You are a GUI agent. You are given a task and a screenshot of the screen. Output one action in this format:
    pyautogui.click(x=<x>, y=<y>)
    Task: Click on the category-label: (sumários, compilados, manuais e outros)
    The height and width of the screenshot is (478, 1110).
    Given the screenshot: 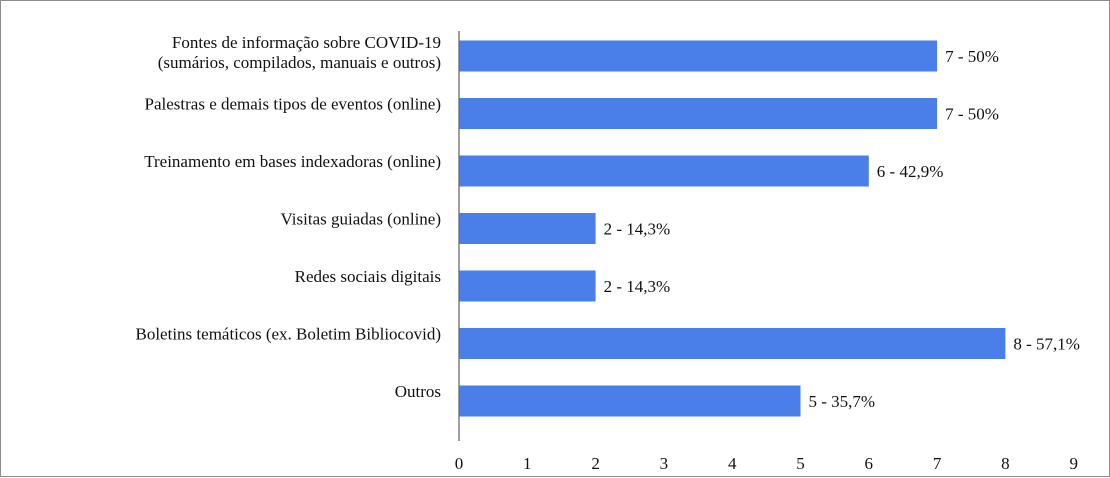 What is the action you would take?
    pyautogui.click(x=299, y=62)
    